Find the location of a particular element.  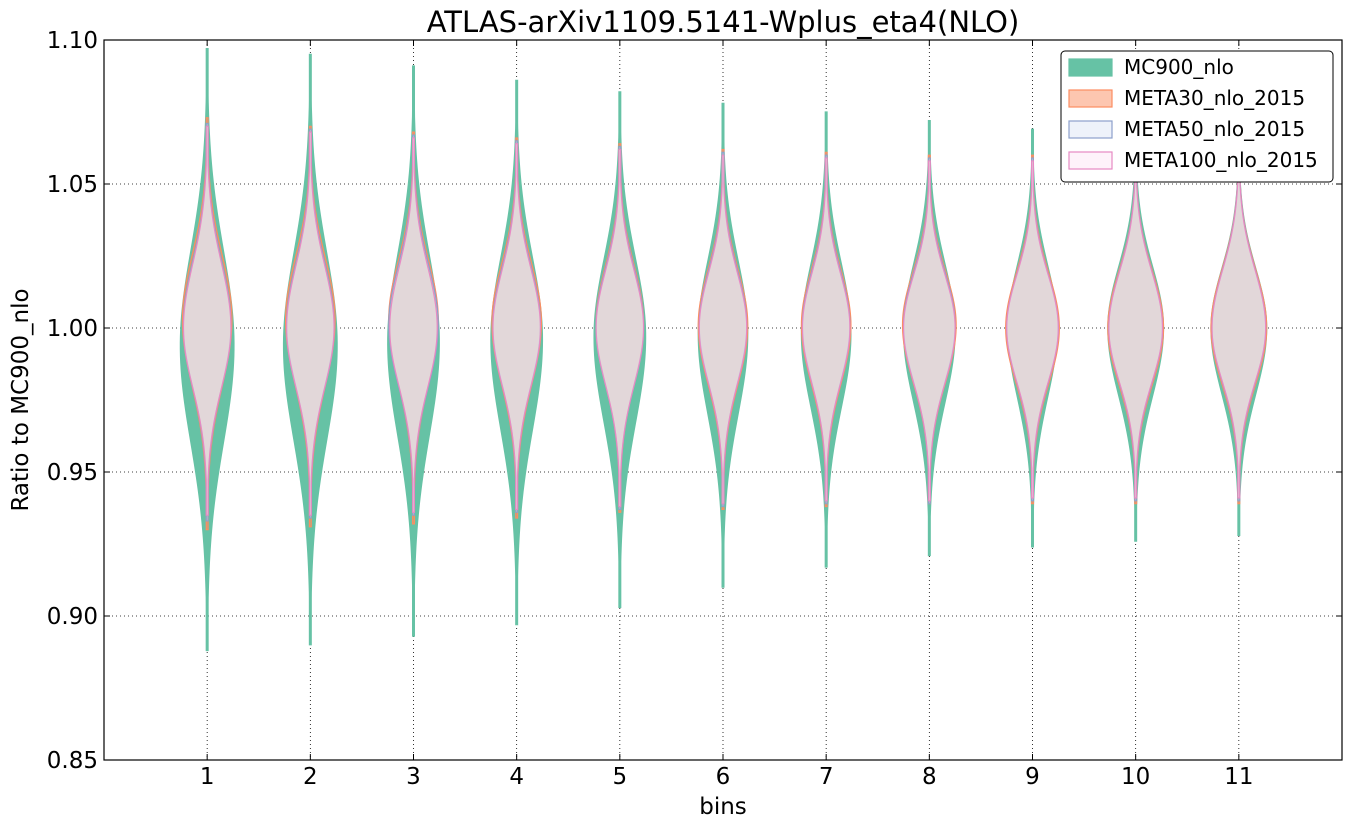

x-tick-label: 7 is located at coordinates (826, 777).